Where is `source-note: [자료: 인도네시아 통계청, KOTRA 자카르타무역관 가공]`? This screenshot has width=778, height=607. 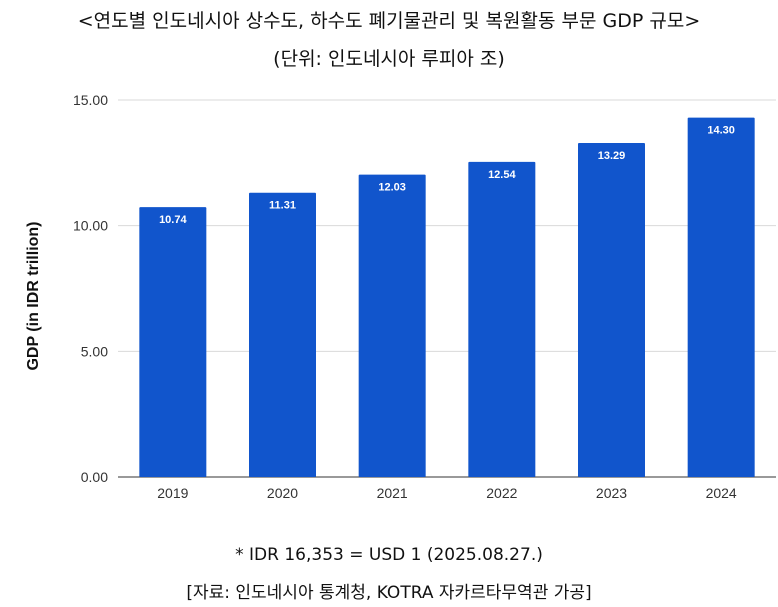
source-note: [자료: 인도네시아 통계청, KOTRA 자카르타무역관 가공] is located at coordinates (389, 593).